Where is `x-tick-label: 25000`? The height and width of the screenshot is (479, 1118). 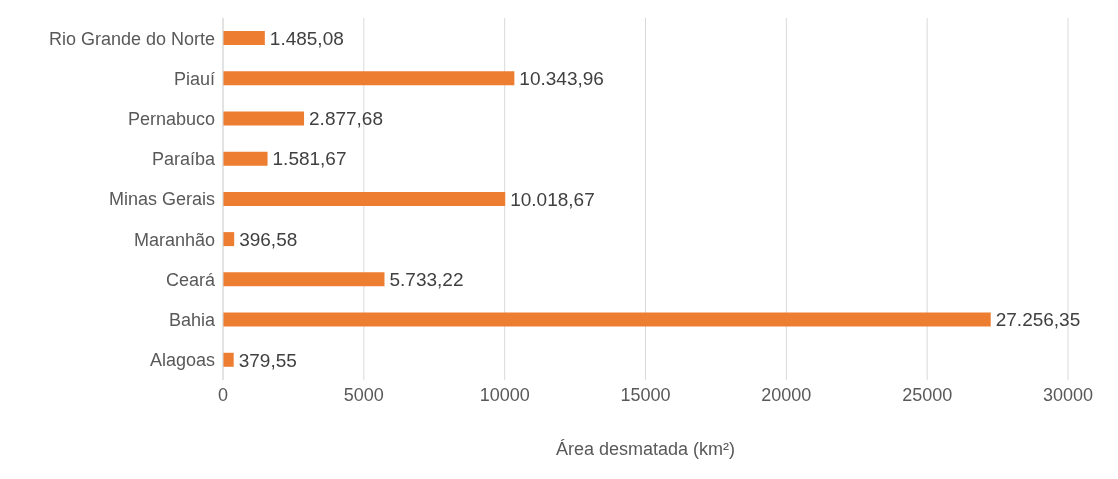
x-tick-label: 25000 is located at coordinates (927, 394).